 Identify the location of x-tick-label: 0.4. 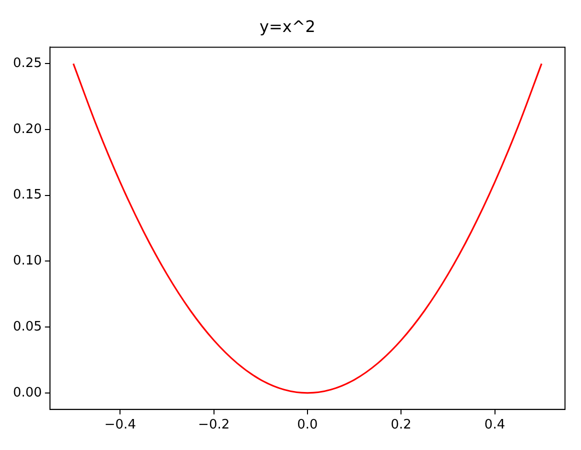
(495, 425).